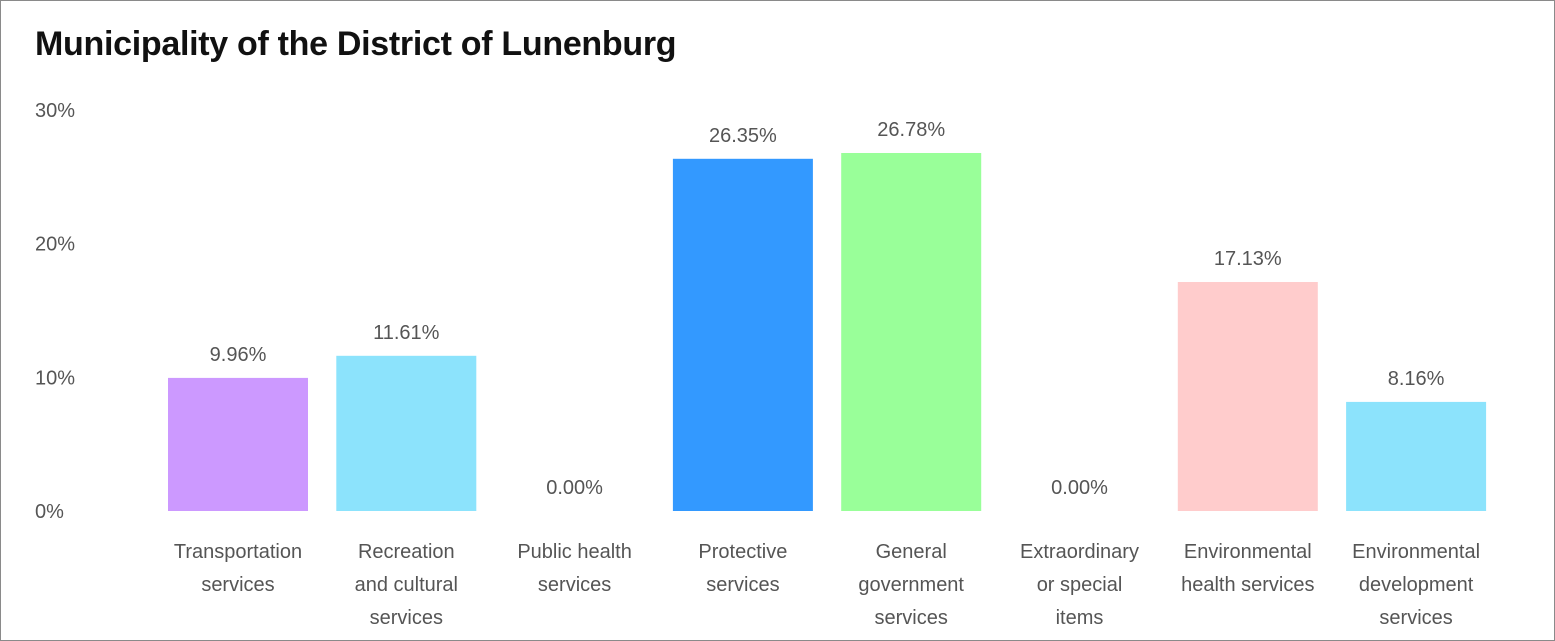 The image size is (1555, 641). Describe the element at coordinates (238, 355) in the screenshot. I see `data-label: 9.96%` at that location.